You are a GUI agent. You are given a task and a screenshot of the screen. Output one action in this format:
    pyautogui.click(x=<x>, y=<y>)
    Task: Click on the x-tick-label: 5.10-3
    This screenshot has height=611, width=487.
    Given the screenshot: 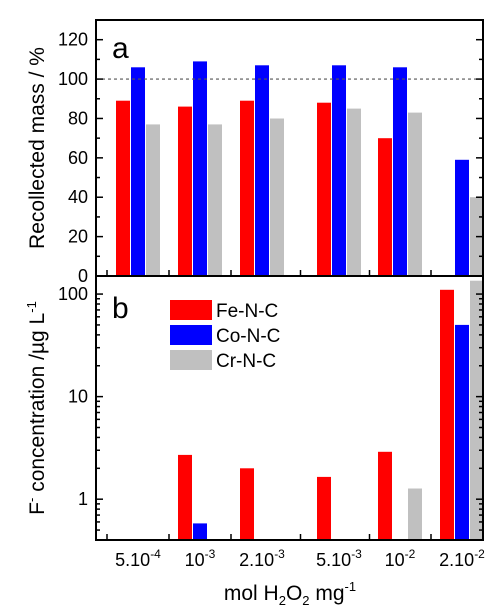 What is the action you would take?
    pyautogui.click(x=339, y=558)
    